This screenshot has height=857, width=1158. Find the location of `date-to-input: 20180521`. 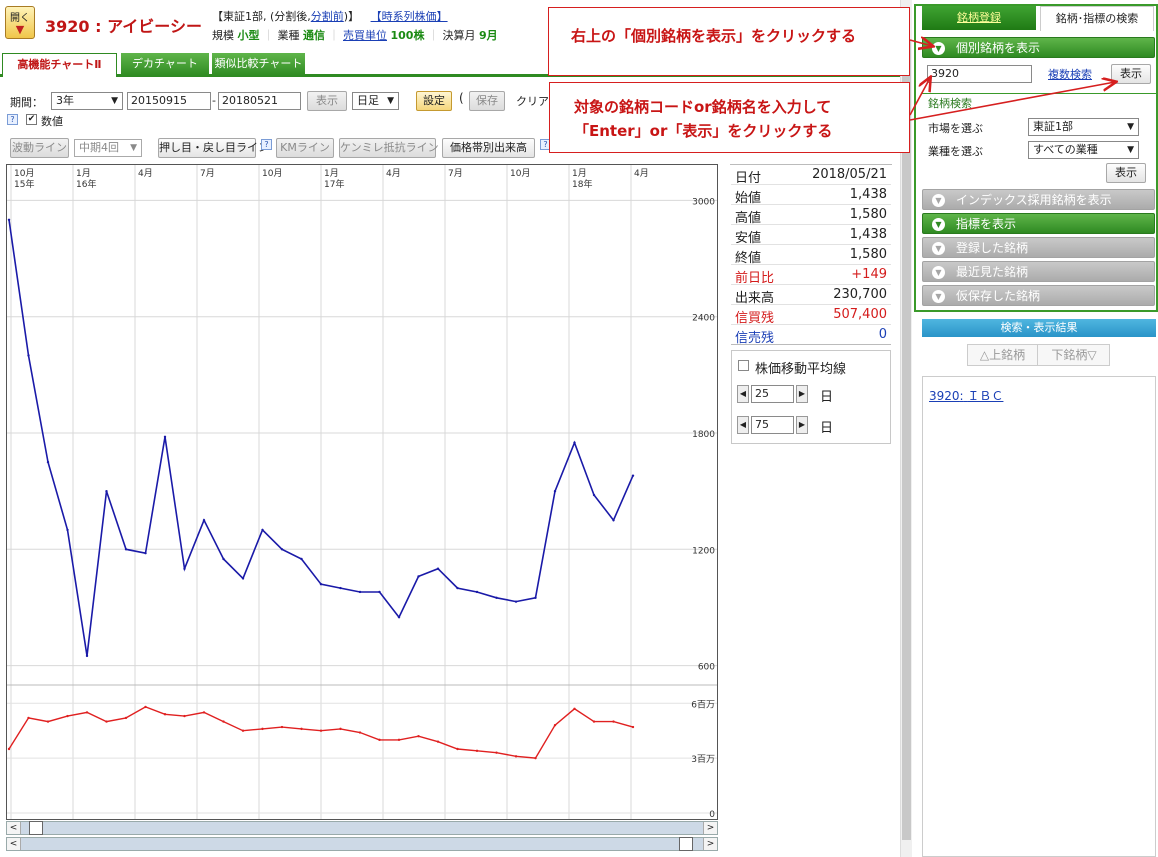

date-to-input: 20180521 is located at coordinates (259, 101).